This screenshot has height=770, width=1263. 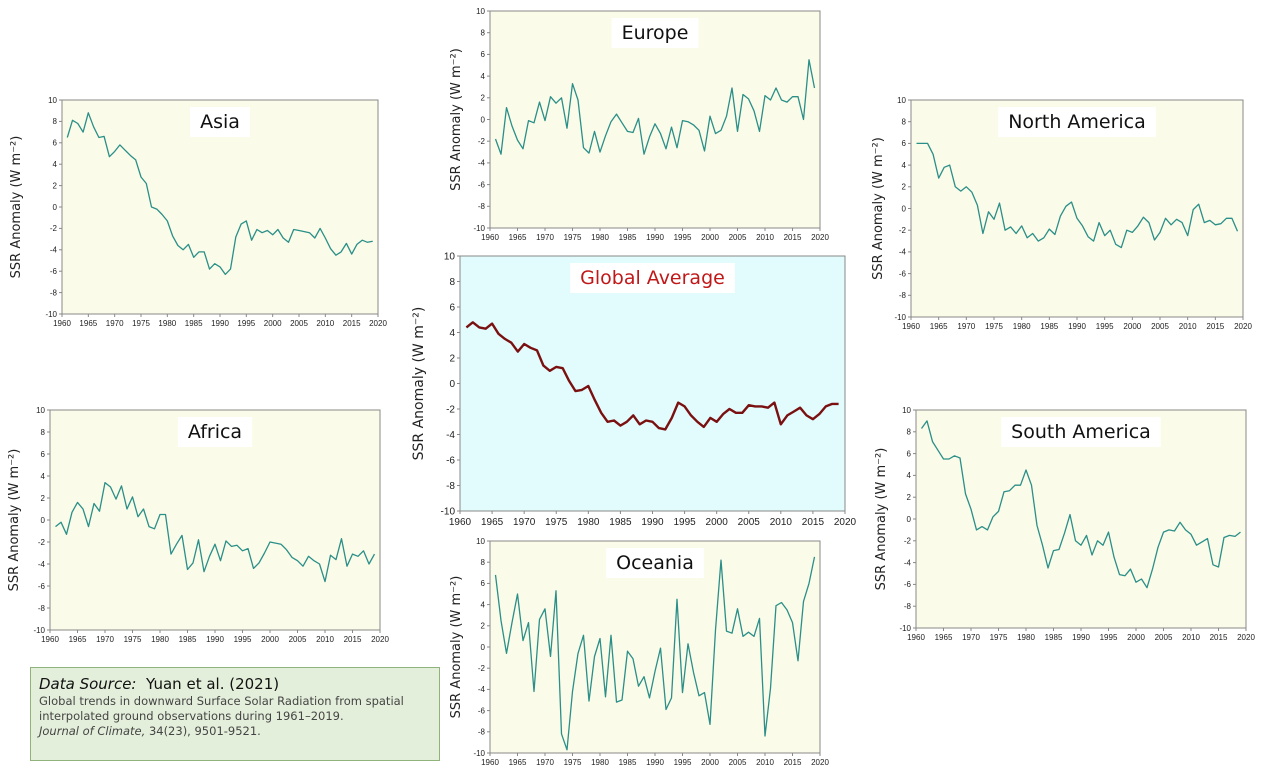 I want to click on y-tick-label: -10, so click(x=479, y=753).